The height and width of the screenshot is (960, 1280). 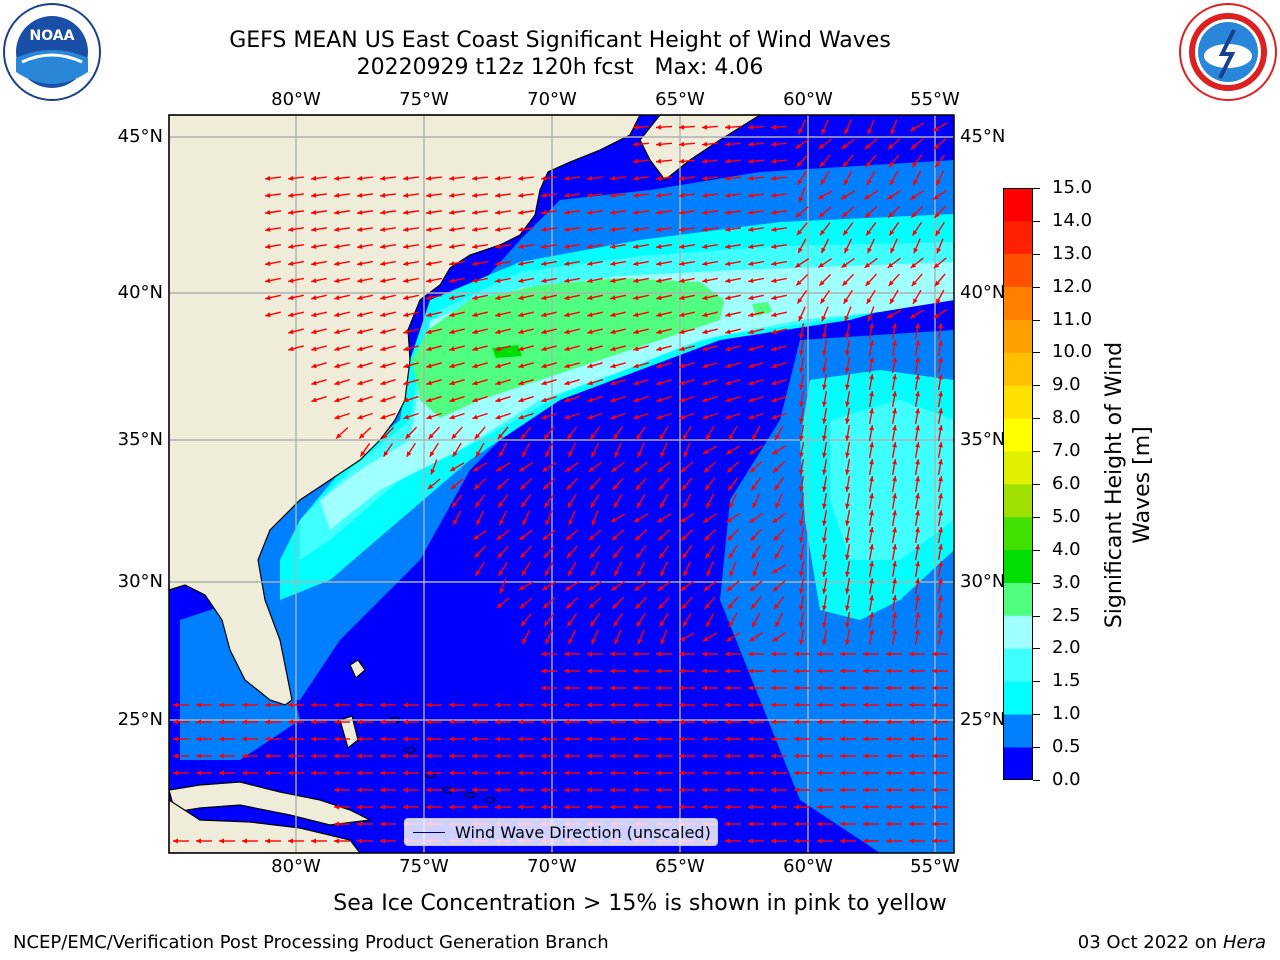 What do you see at coordinates (296, 99) in the screenshot?
I see `lon-label: 80°W` at bounding box center [296, 99].